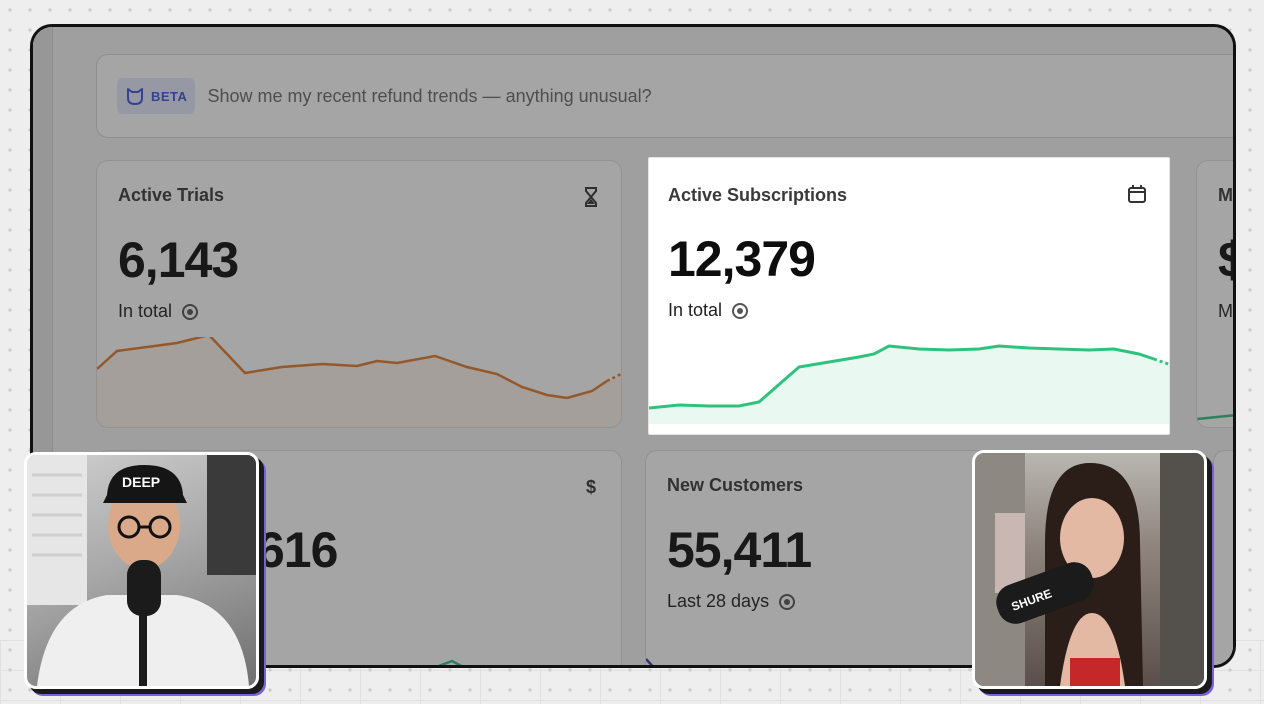 This screenshot has width=1264, height=704. I want to click on partial-metric-card: A 7 La, so click(1223, 557).